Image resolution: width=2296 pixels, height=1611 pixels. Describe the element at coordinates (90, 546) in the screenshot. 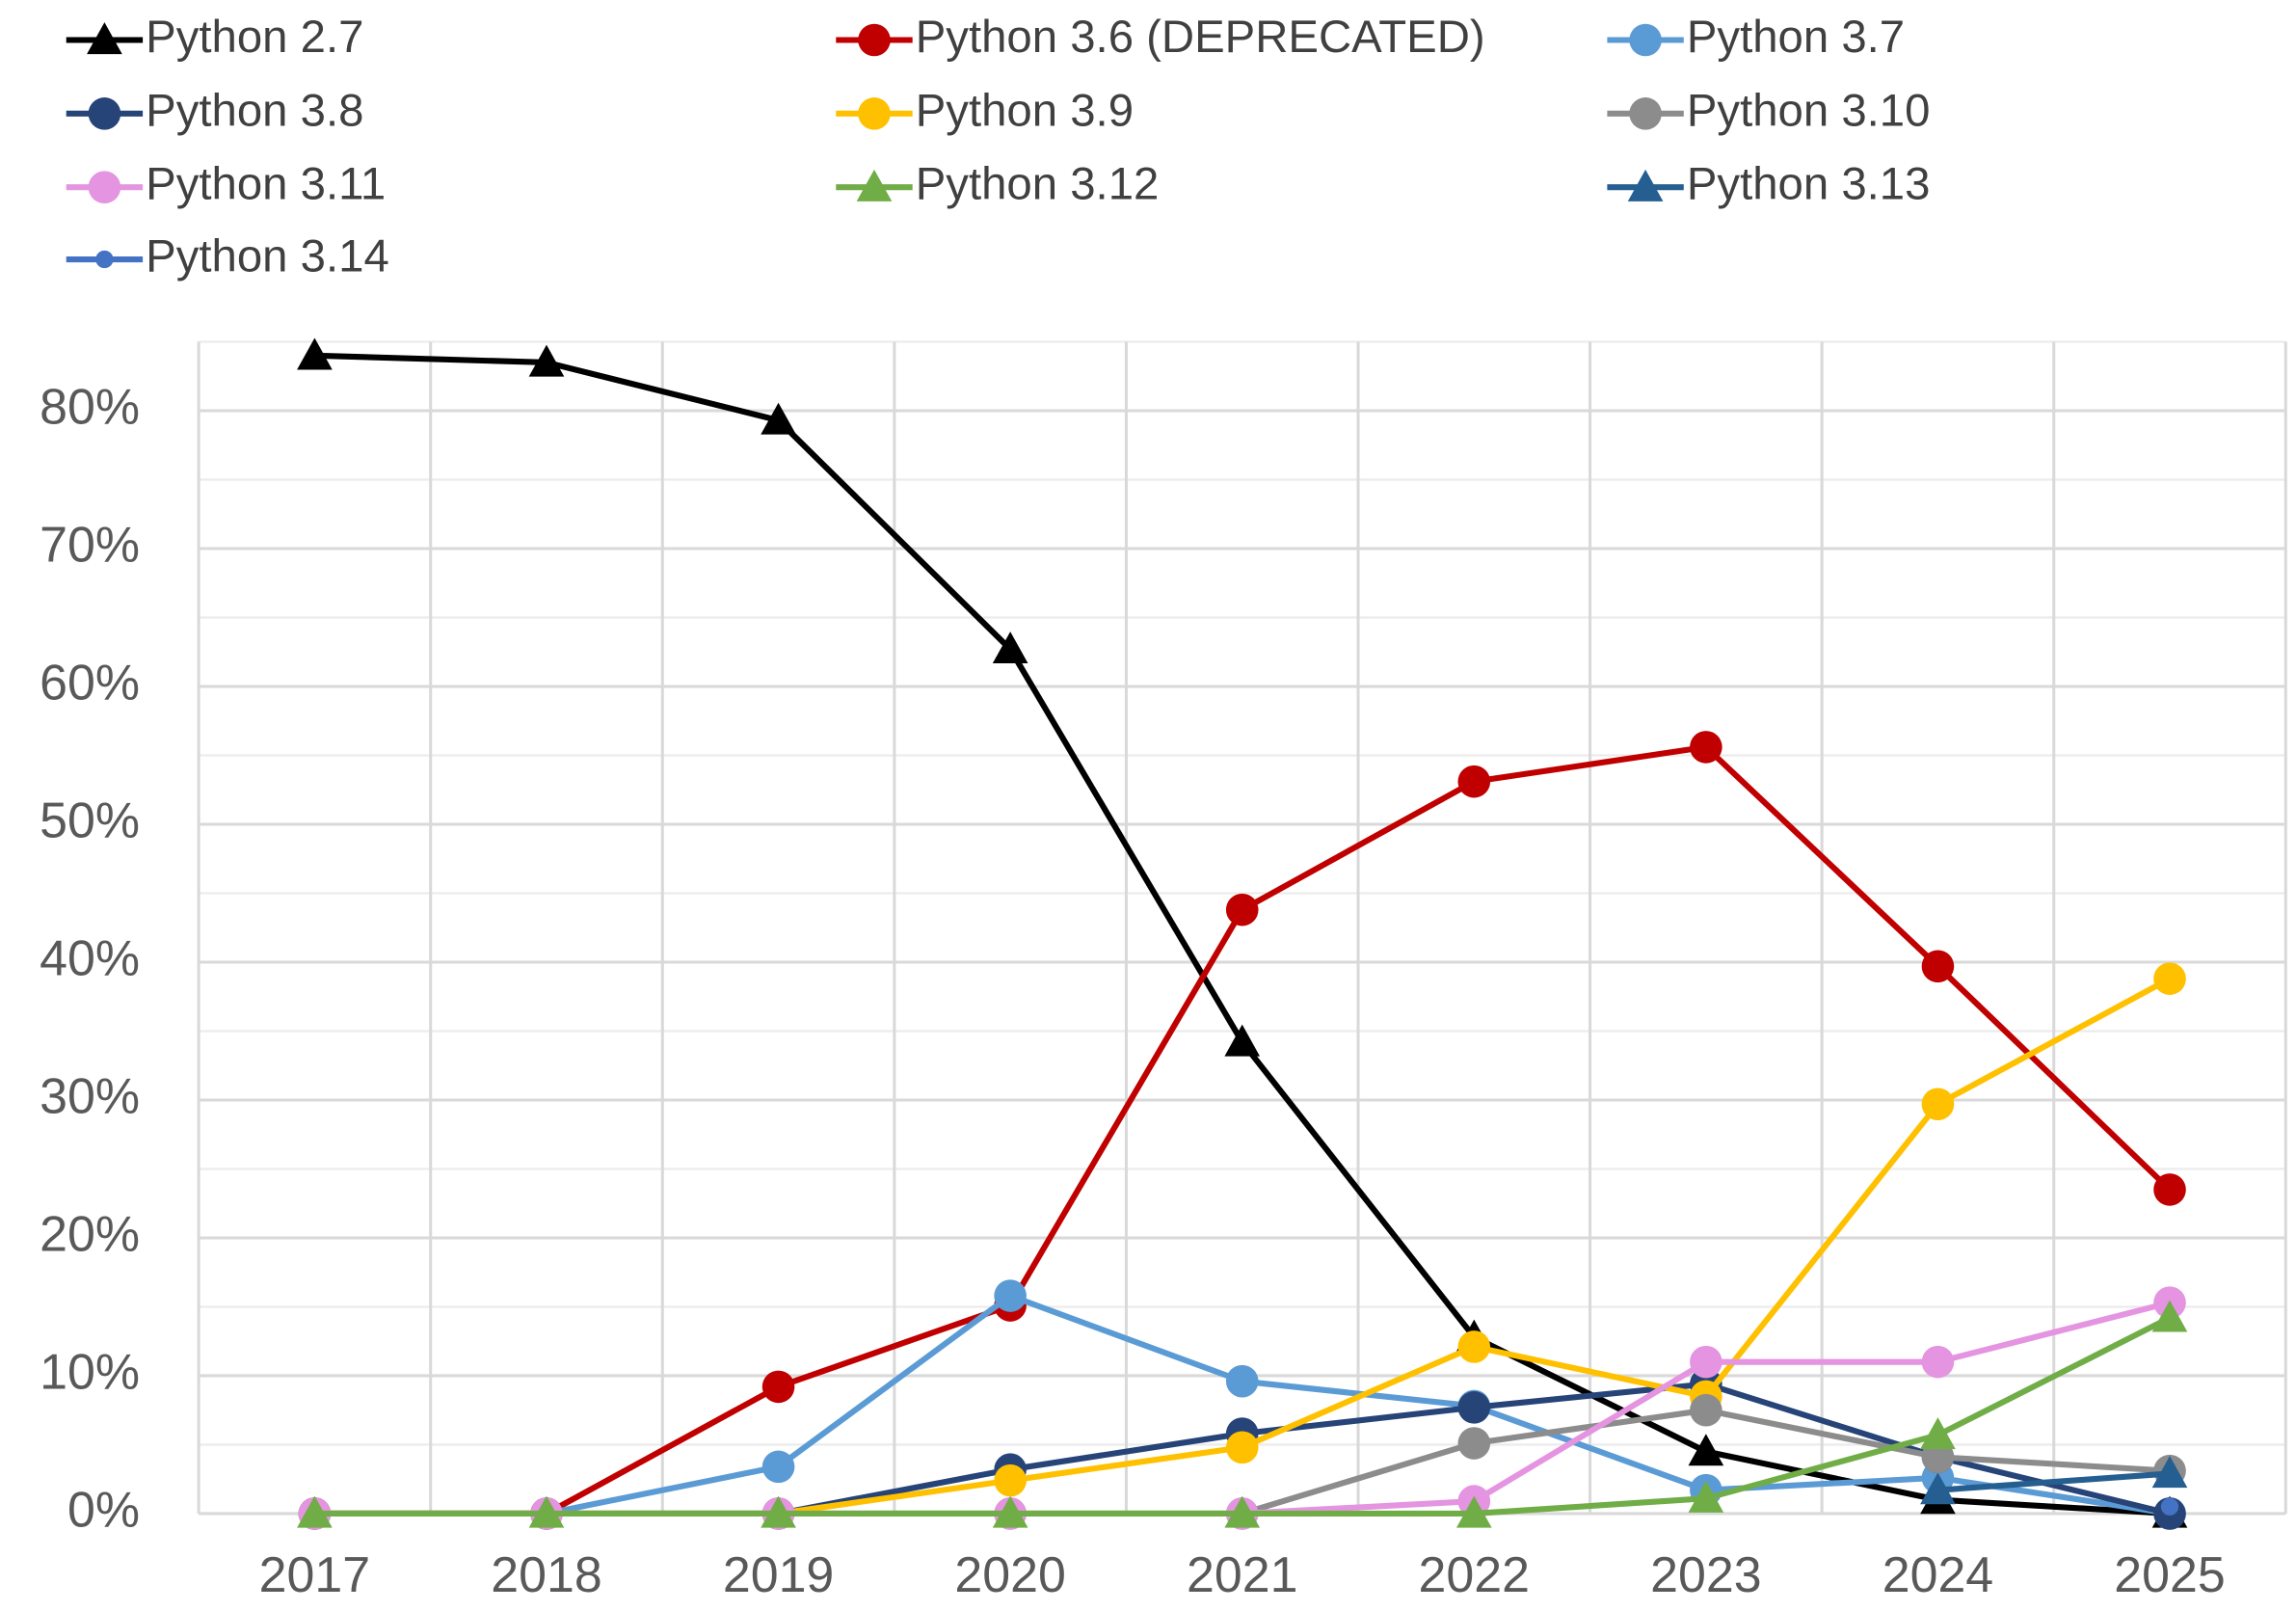

I see `y-tick-label: 70%` at that location.